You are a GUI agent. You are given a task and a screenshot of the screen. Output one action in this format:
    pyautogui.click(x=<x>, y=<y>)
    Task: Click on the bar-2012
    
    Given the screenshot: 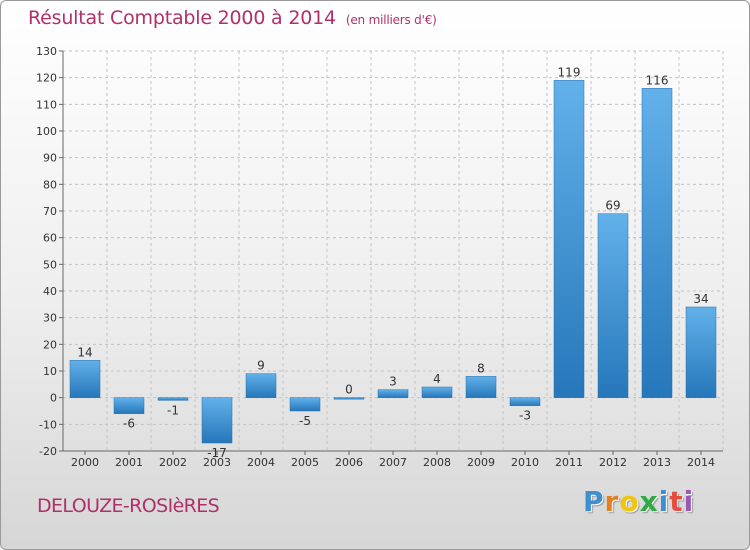 What is the action you would take?
    pyautogui.click(x=613, y=305)
    